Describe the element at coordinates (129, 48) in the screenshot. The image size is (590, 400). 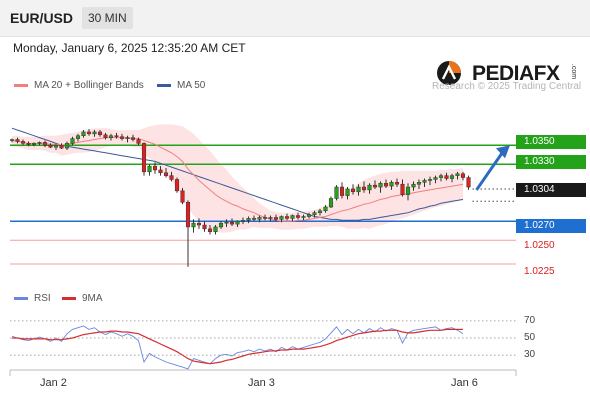
I see `chart-datetime: Monday, January 6, 2025 12:35:20 AM CET` at that location.